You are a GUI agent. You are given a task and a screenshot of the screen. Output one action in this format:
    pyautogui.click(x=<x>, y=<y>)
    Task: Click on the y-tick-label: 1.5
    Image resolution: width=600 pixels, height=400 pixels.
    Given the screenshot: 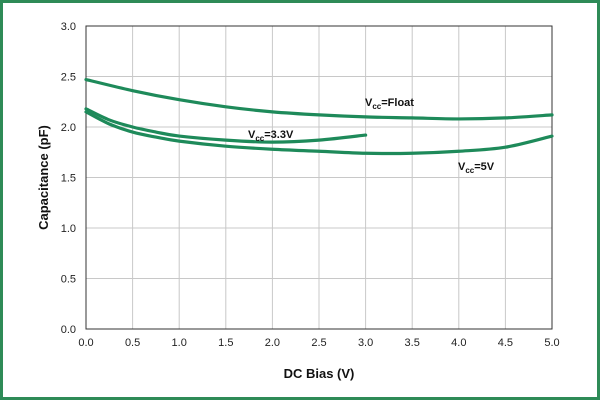 What is the action you would take?
    pyautogui.click(x=68, y=179)
    